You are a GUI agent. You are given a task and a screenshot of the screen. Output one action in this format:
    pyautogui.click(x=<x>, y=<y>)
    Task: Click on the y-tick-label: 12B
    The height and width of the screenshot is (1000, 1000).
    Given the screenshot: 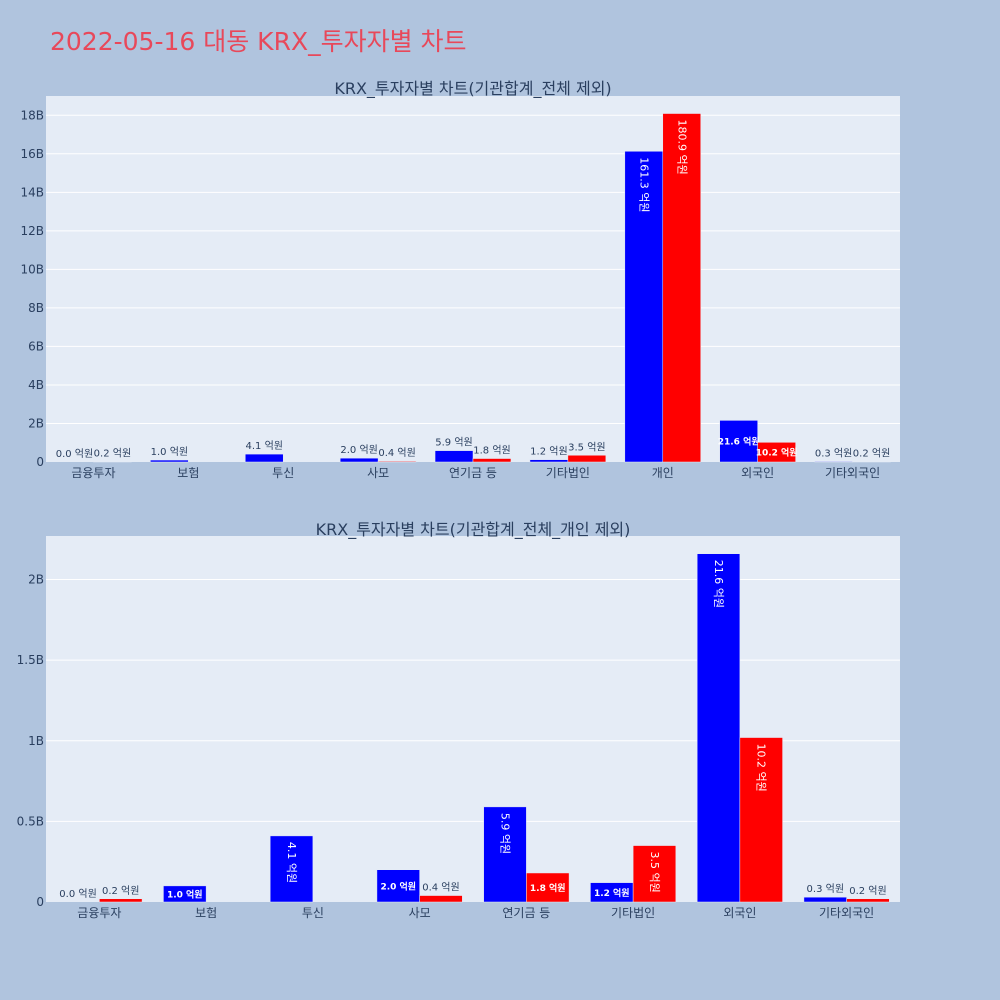 What is the action you would take?
    pyautogui.click(x=32, y=231)
    